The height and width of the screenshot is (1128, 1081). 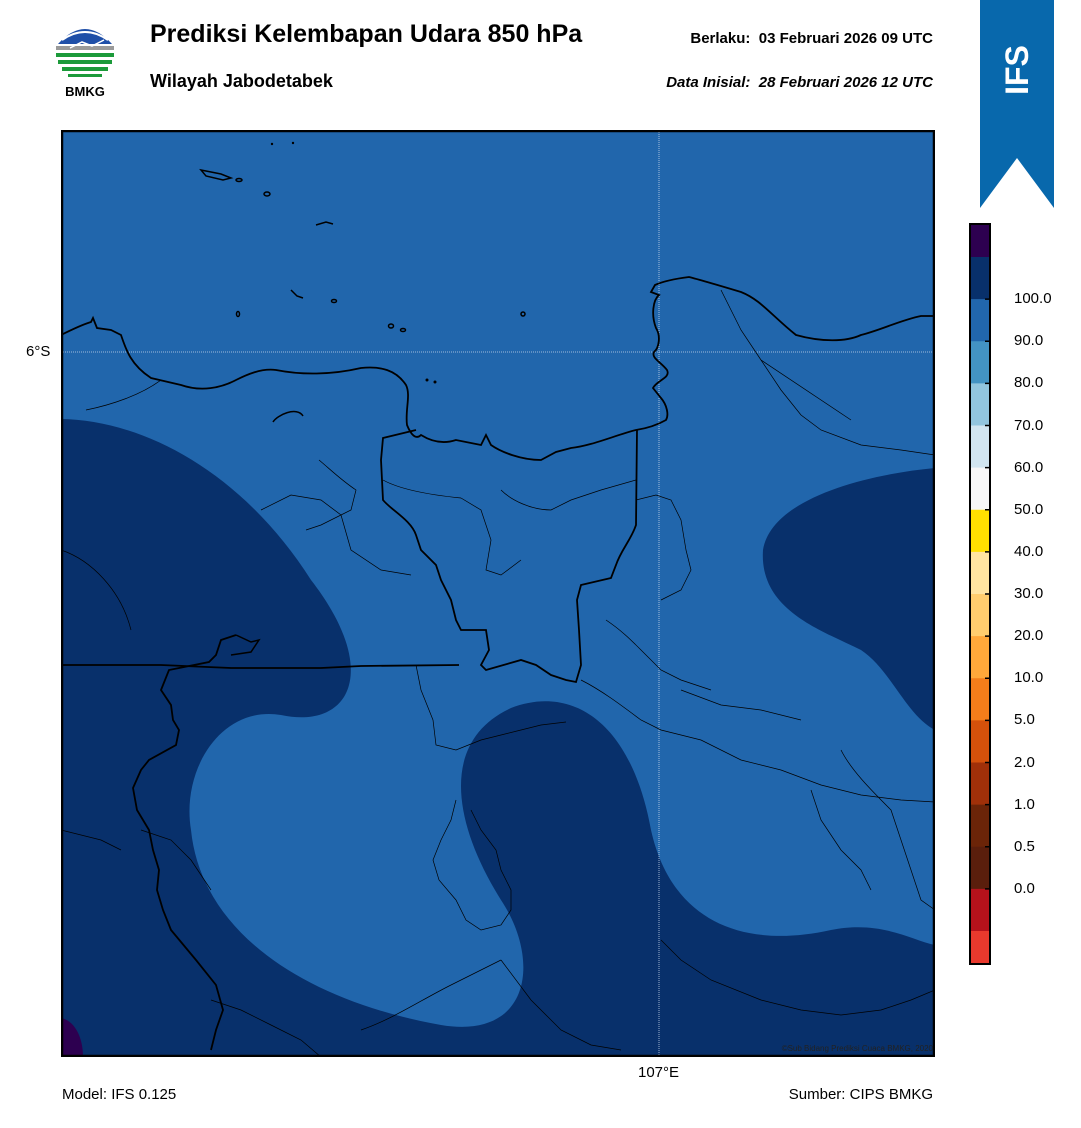 What do you see at coordinates (1033, 299) in the screenshot?
I see `colorbar-tick-label: 100.0` at bounding box center [1033, 299].